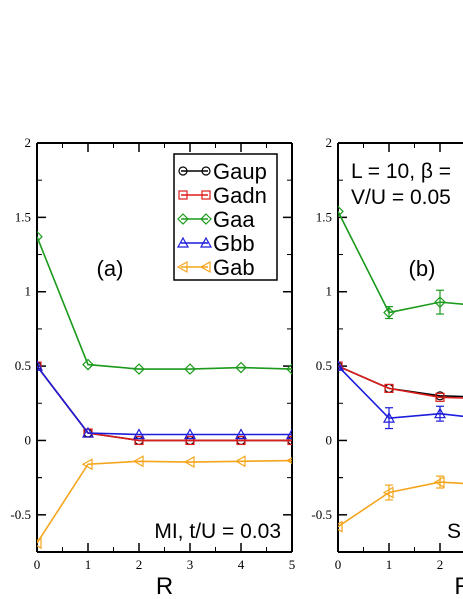 This screenshot has width=463, height=599. I want to click on x-tick-label: 5, so click(292, 564).